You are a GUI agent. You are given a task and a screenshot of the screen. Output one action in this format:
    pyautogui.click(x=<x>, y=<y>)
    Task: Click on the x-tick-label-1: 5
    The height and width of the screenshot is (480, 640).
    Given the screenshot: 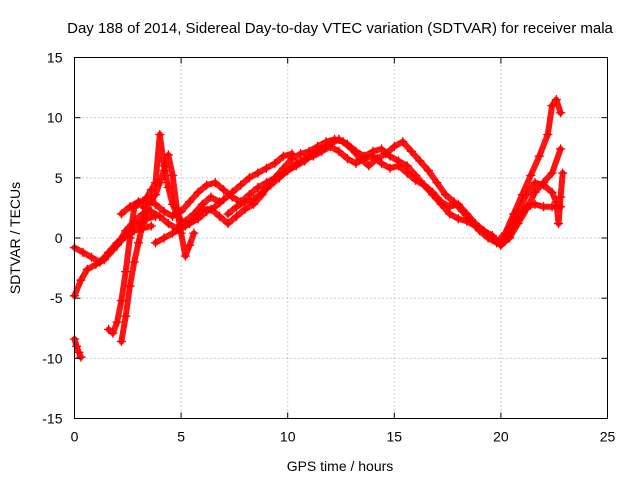 What is the action you would take?
    pyautogui.click(x=181, y=437)
    